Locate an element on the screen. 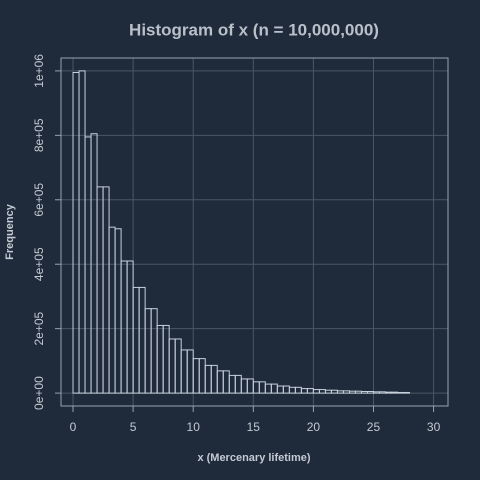  y-axis-title: Frequency is located at coordinates (10, 231).